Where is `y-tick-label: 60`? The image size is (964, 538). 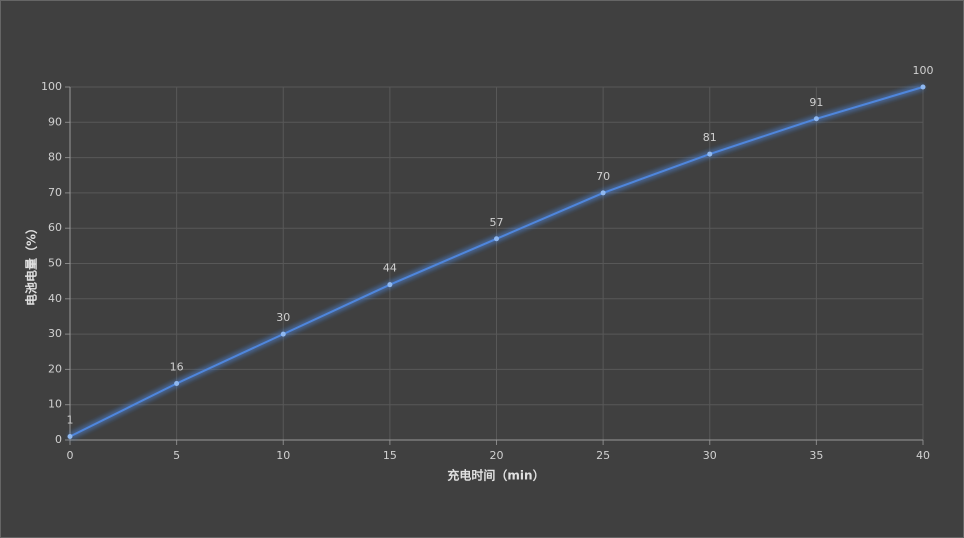 y-tick-label: 60 is located at coordinates (55, 227).